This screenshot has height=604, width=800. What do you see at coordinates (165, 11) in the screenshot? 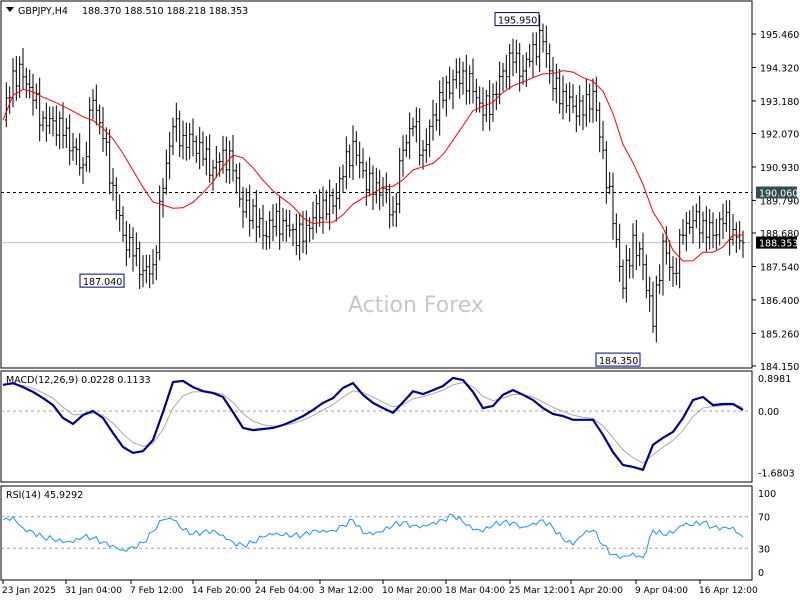
I see `chart-ohlc: 188.370 188.510 188.218 188.353` at bounding box center [165, 11].